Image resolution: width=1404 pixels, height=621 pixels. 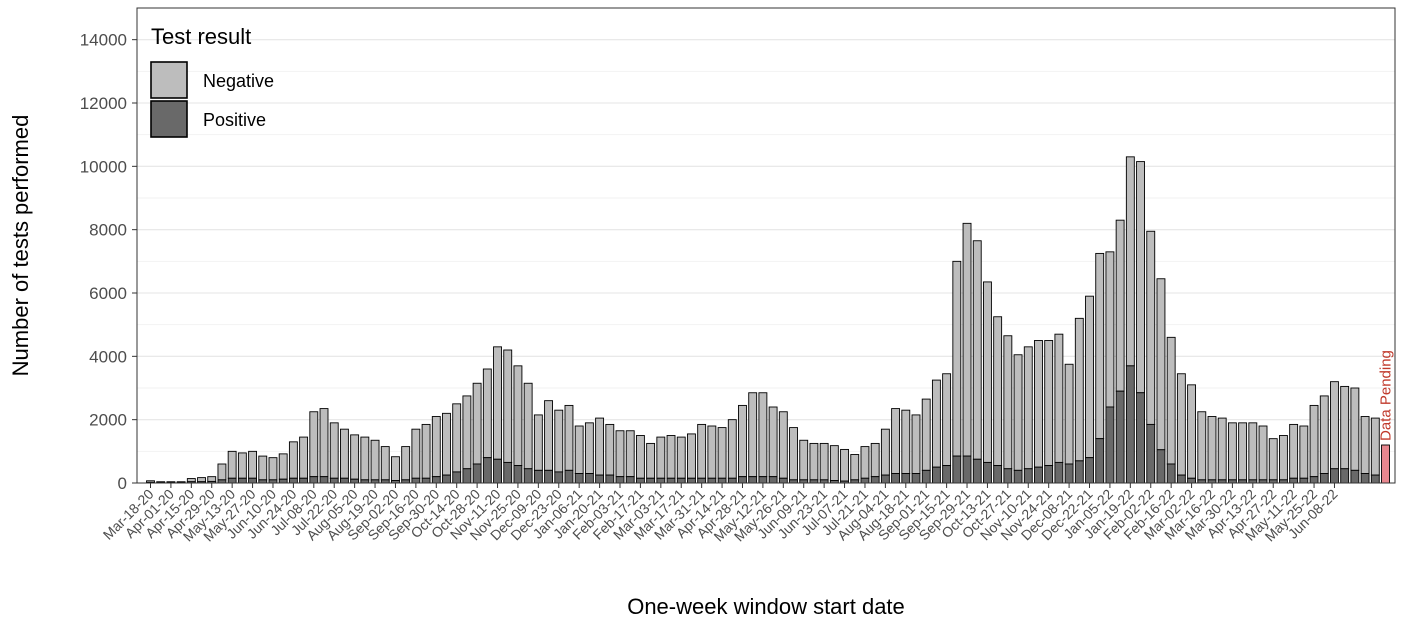 What do you see at coordinates (1386, 395) in the screenshot?
I see `data-pending-annotation: Data Pending` at bounding box center [1386, 395].